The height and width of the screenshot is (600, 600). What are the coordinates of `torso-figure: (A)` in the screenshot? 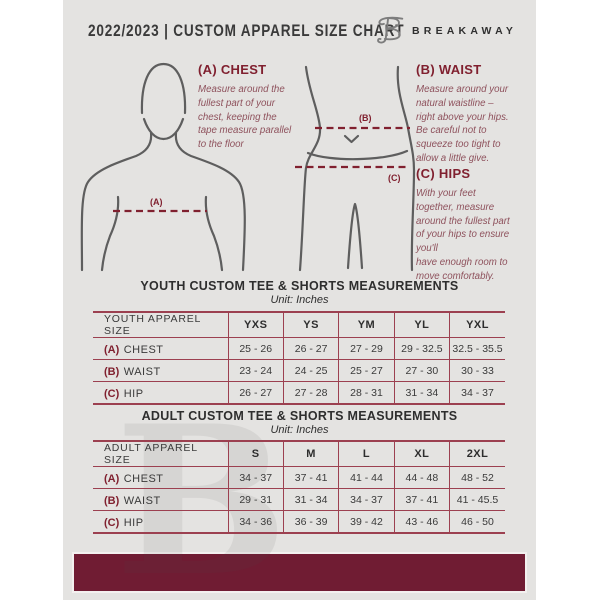 It's located at (163, 167).